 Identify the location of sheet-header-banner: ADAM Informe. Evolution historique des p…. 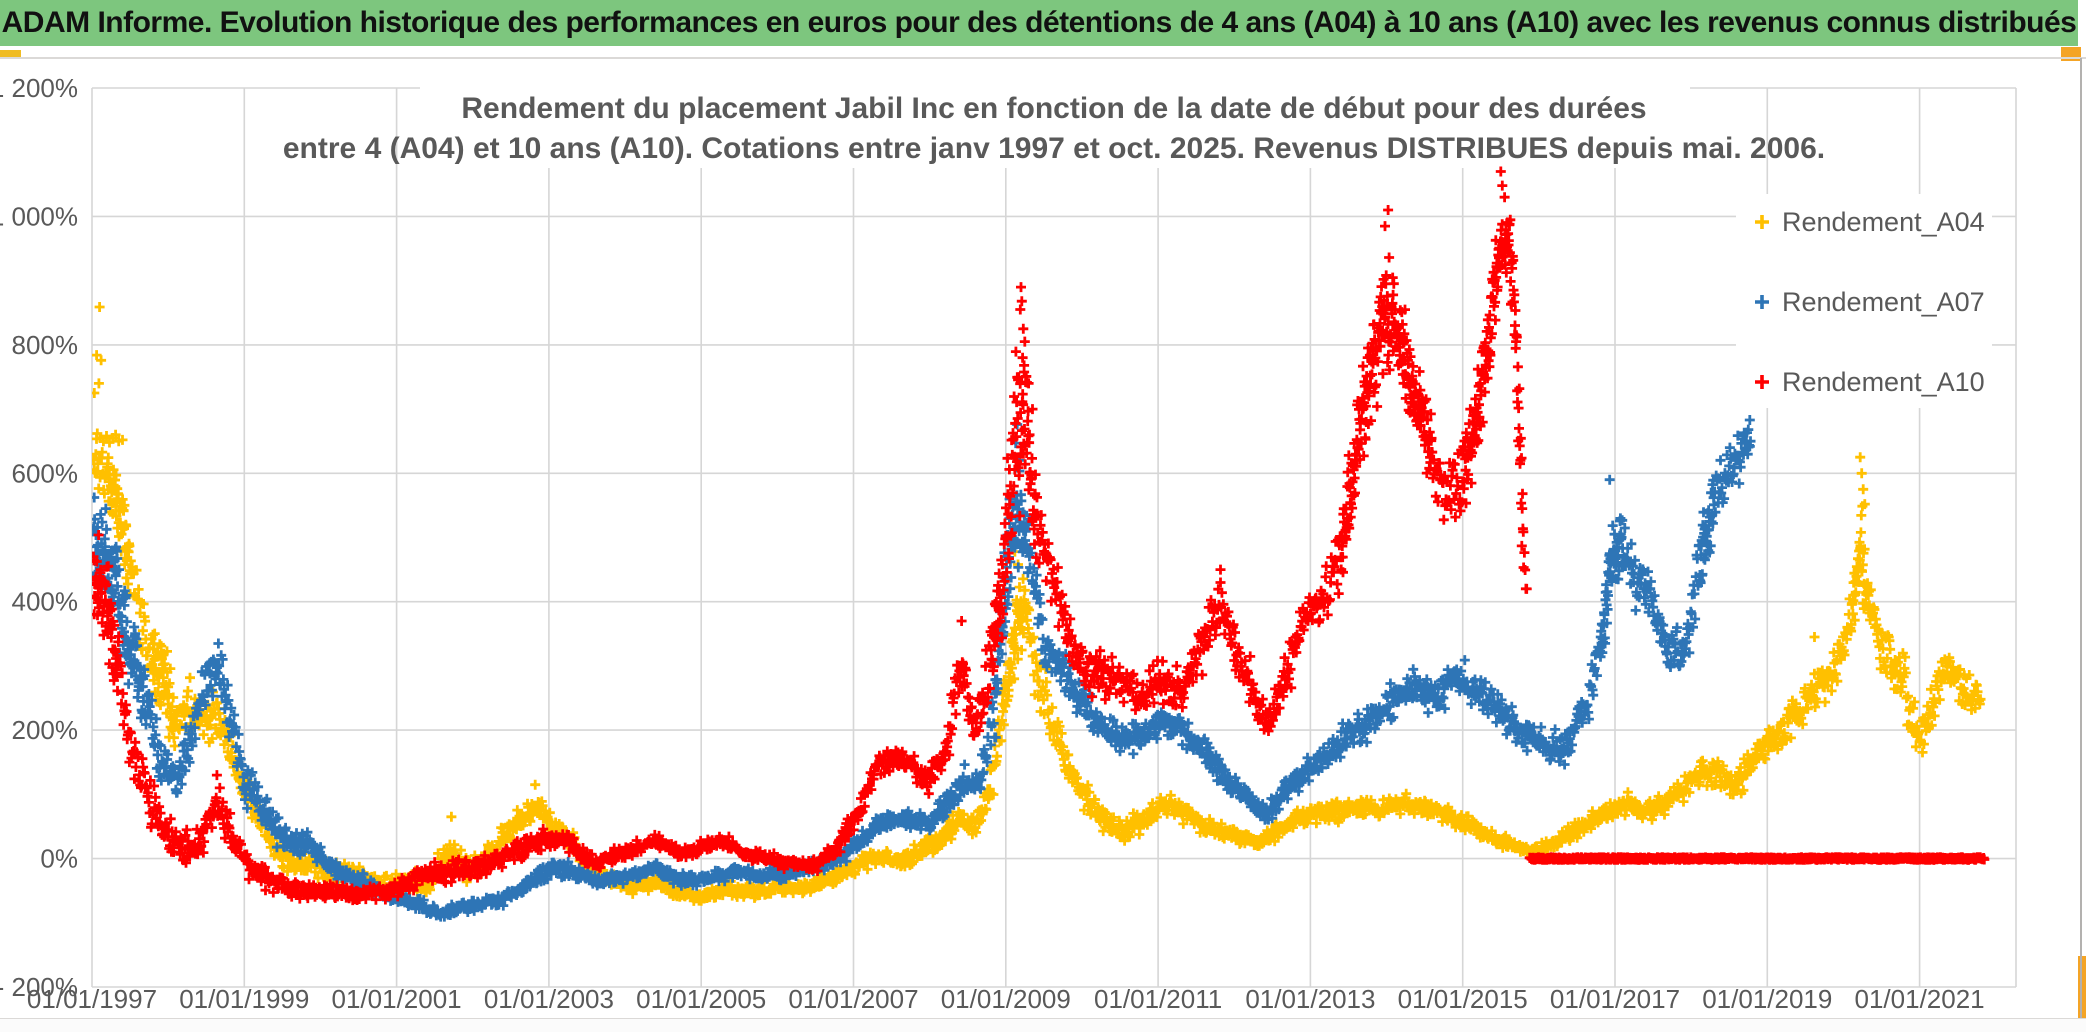
(1039, 23).